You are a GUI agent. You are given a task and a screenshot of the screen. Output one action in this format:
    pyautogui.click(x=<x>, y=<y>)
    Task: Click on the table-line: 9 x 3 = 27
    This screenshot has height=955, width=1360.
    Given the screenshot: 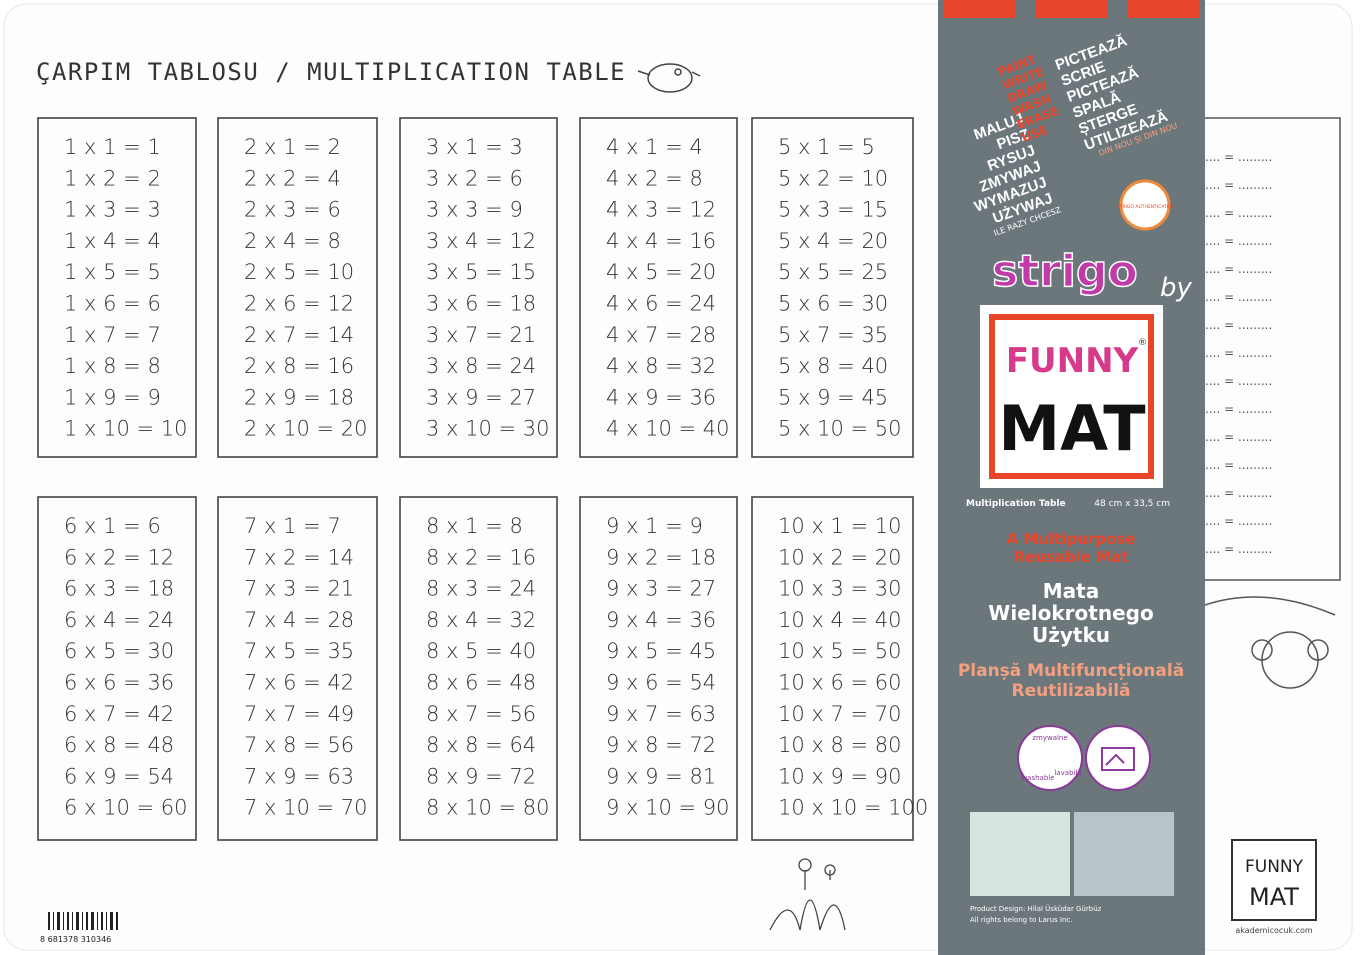 What is the action you would take?
    pyautogui.click(x=661, y=589)
    